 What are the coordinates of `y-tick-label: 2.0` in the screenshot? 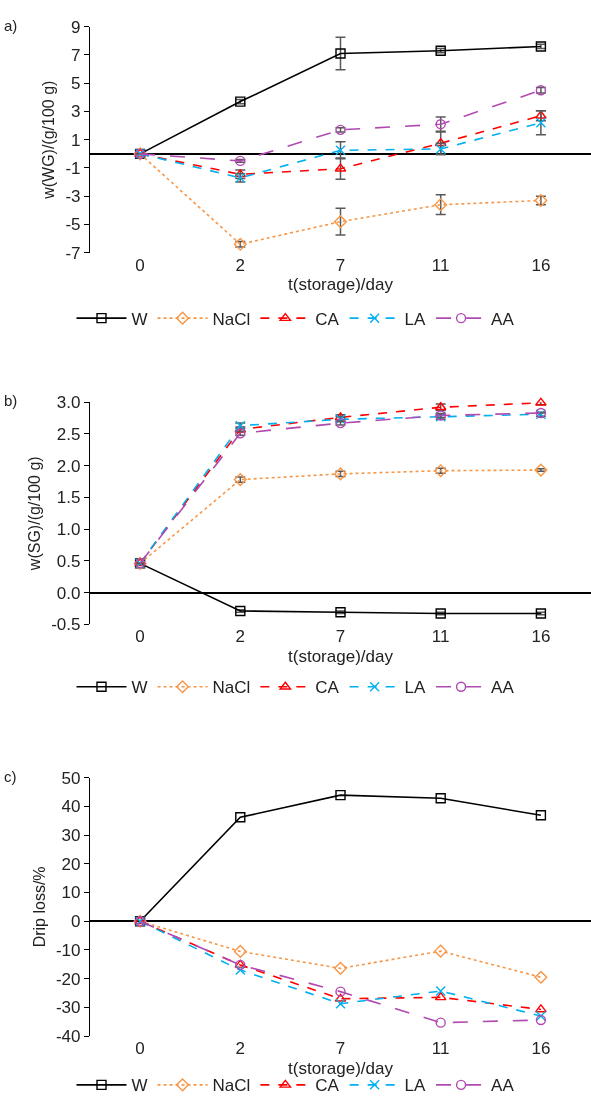 It's located at (68, 466).